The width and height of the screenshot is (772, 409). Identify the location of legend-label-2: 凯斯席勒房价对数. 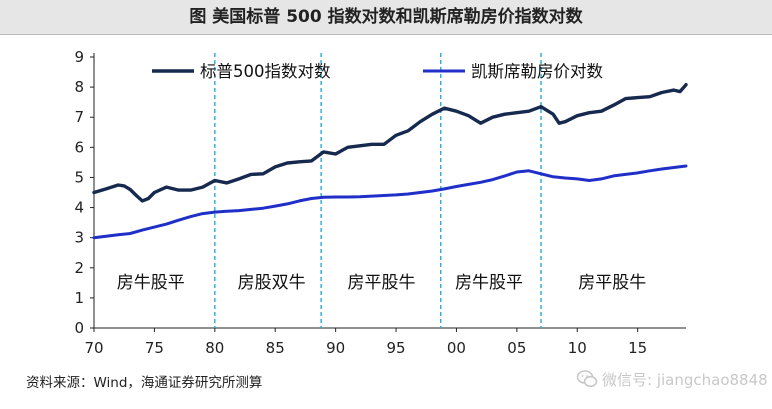
(537, 71).